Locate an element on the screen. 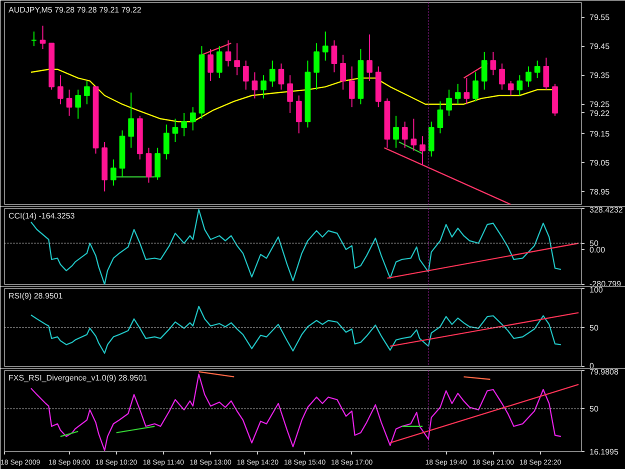  chart-title: AUDJPY,M5 79.28 79.28 79.21 79.22 is located at coordinates (75, 10).